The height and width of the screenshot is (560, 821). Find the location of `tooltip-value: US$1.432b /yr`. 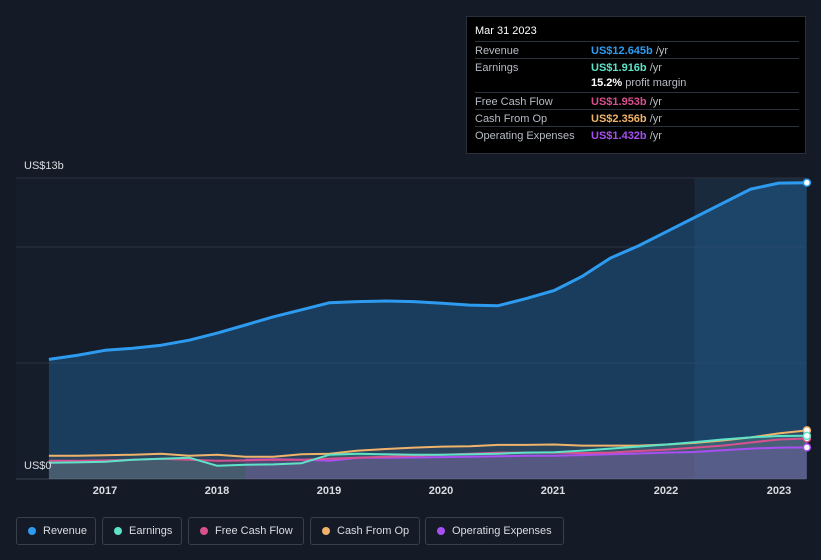

tooltip-value: US$1.432b /yr is located at coordinates (626, 136).